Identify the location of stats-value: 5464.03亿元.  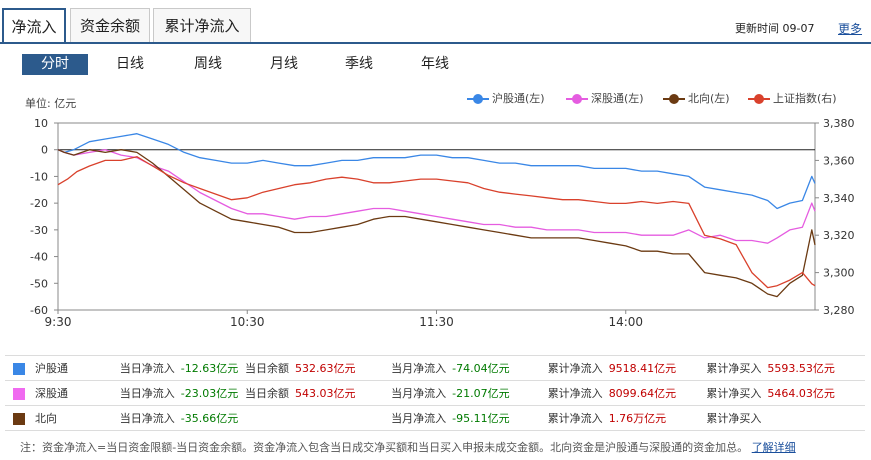
(801, 393).